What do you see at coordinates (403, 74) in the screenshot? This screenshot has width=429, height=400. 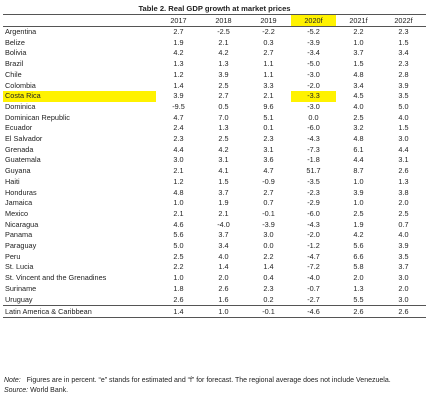 I see `value-cell: 2.8` at bounding box center [403, 74].